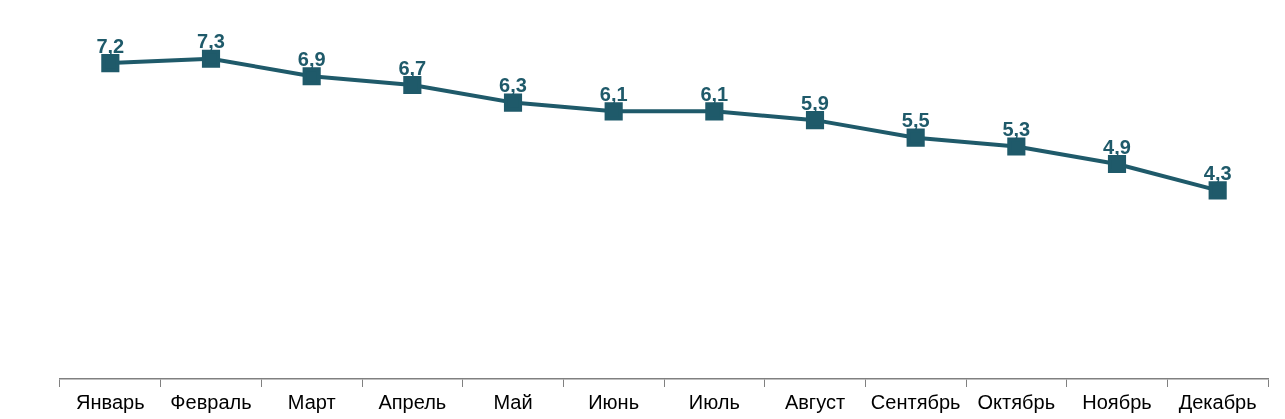 The width and height of the screenshot is (1285, 419). Describe the element at coordinates (311, 401) in the screenshot. I see `x-tick-label: Март` at that location.